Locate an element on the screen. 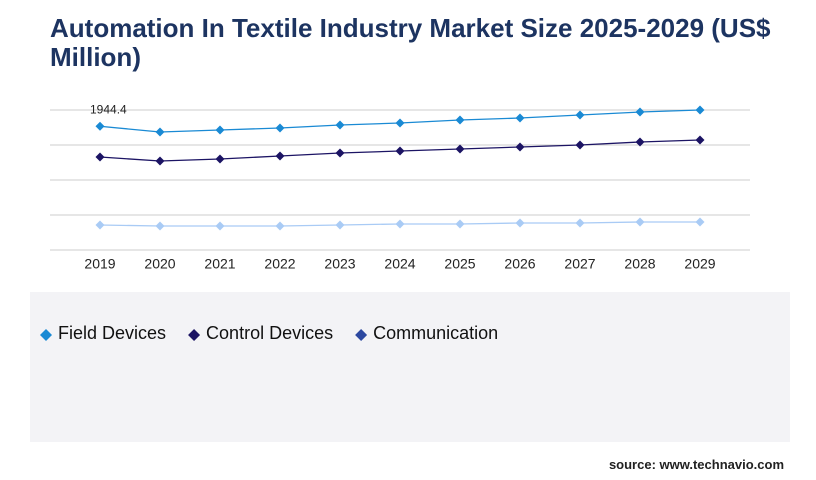 The width and height of the screenshot is (816, 480). x-tick-label: 2022 is located at coordinates (279, 264).